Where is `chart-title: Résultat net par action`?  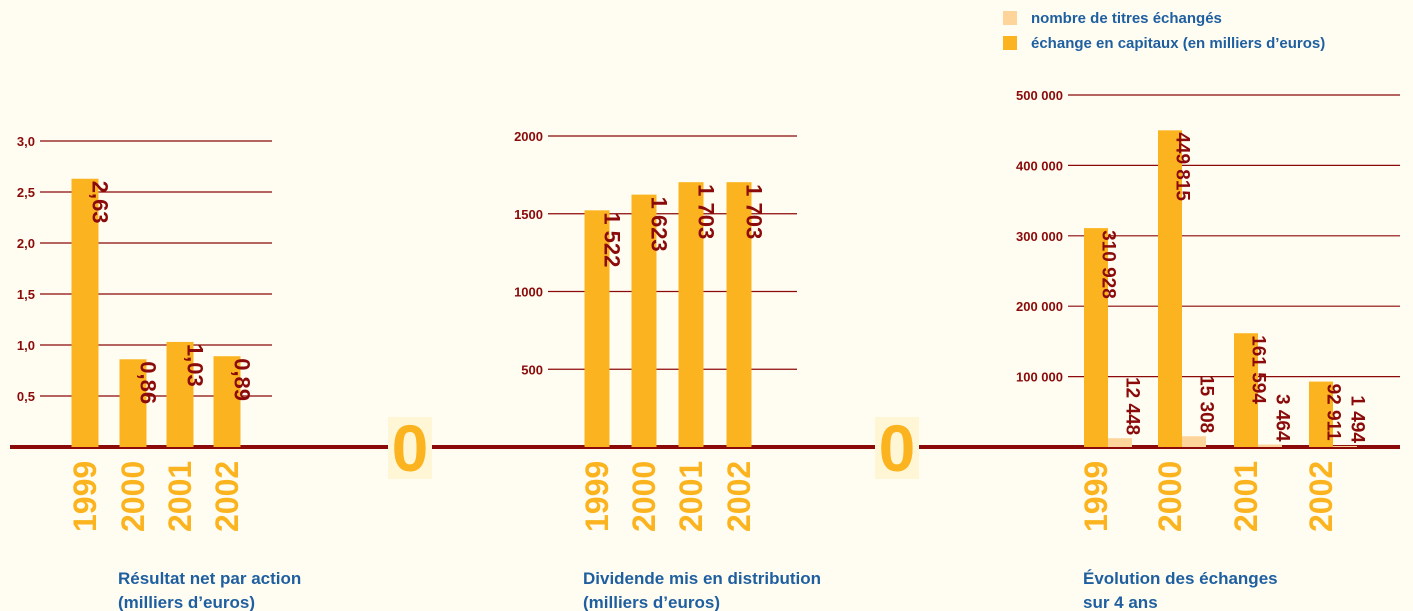 chart-title: Résultat net par action is located at coordinates (209, 578).